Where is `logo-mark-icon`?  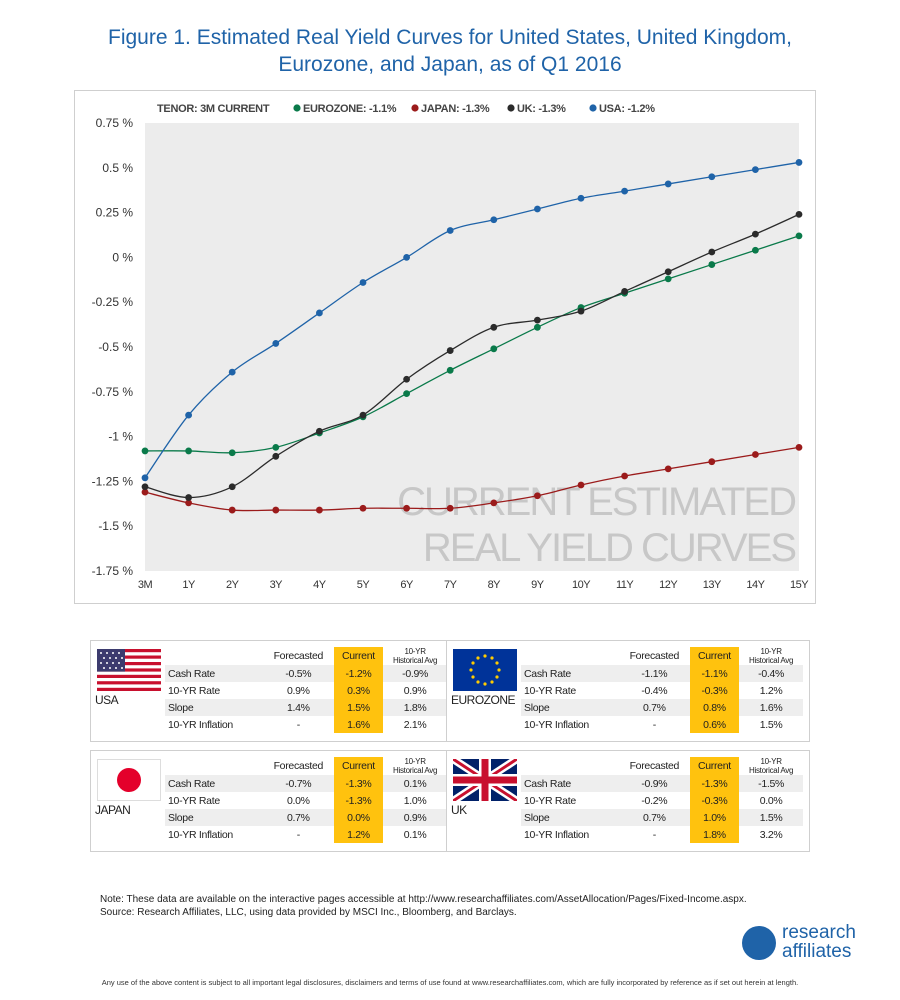 logo-mark-icon is located at coordinates (759, 943).